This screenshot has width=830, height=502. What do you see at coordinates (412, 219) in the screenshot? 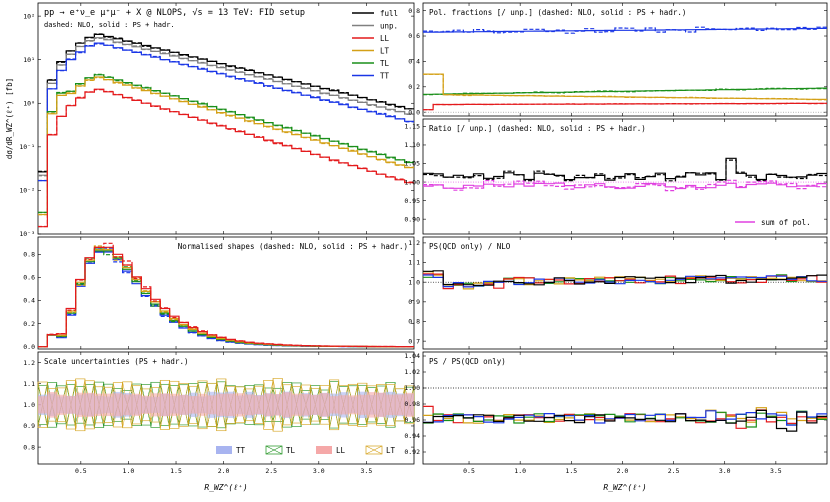
I see `ytick-label: 0.90` at bounding box center [412, 219].